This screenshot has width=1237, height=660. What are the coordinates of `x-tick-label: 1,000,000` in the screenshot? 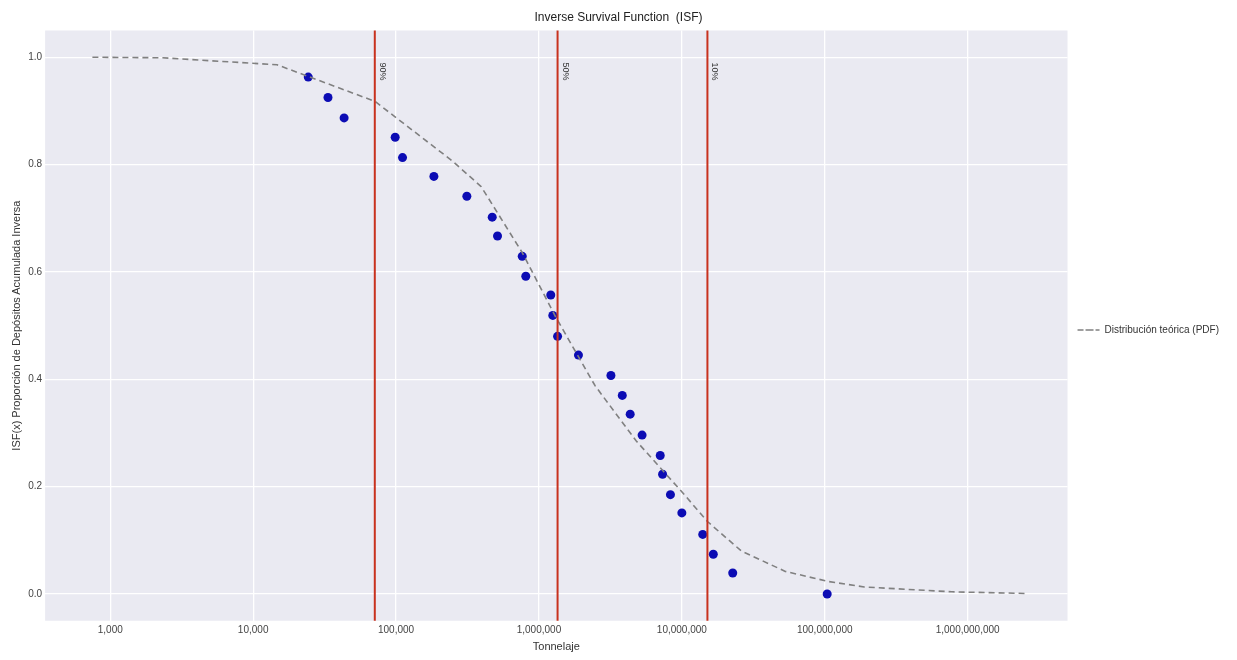 It's located at (539, 629).